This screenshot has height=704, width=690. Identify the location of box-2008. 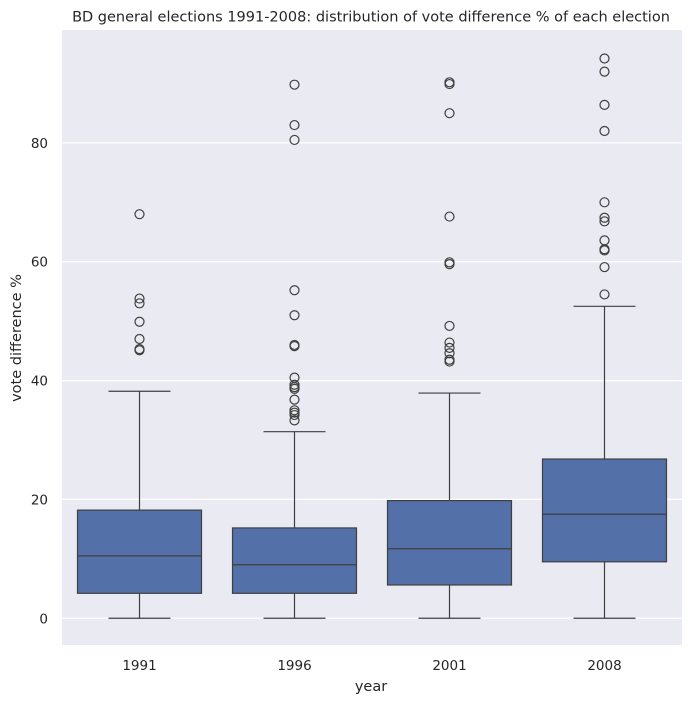
(604, 510).